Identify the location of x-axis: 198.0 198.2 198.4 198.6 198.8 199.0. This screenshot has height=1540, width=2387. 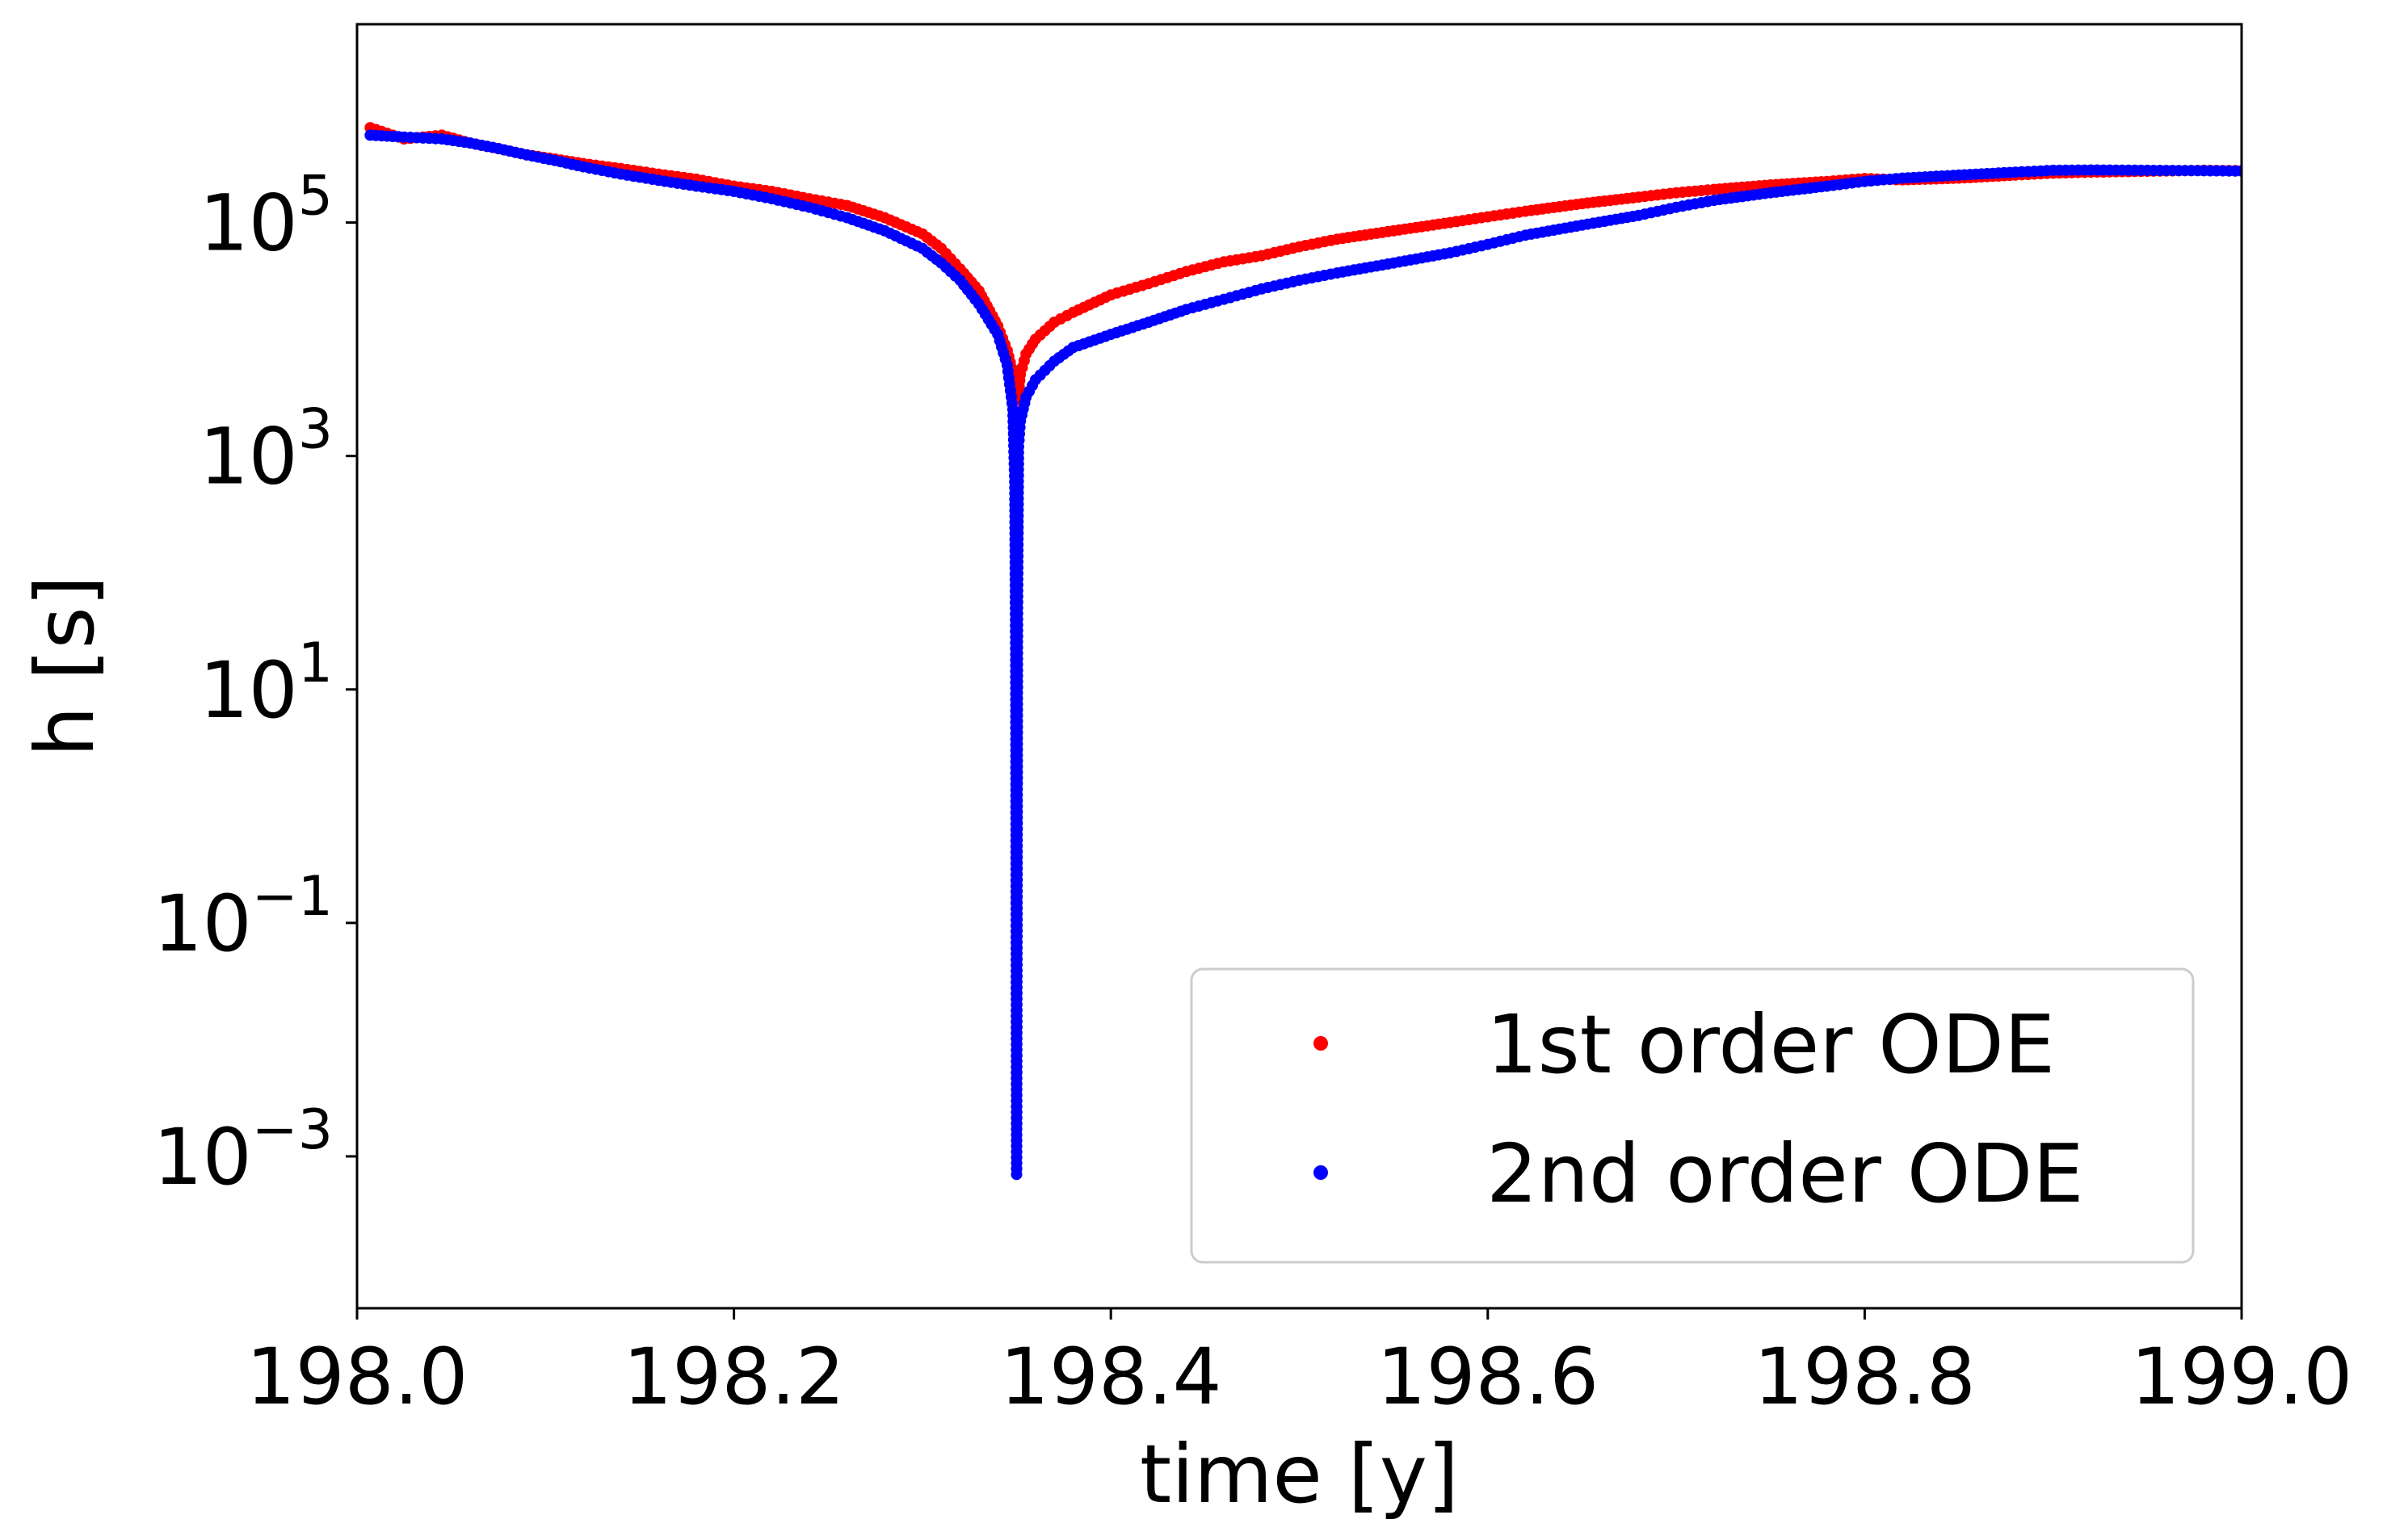
(1299, 1365).